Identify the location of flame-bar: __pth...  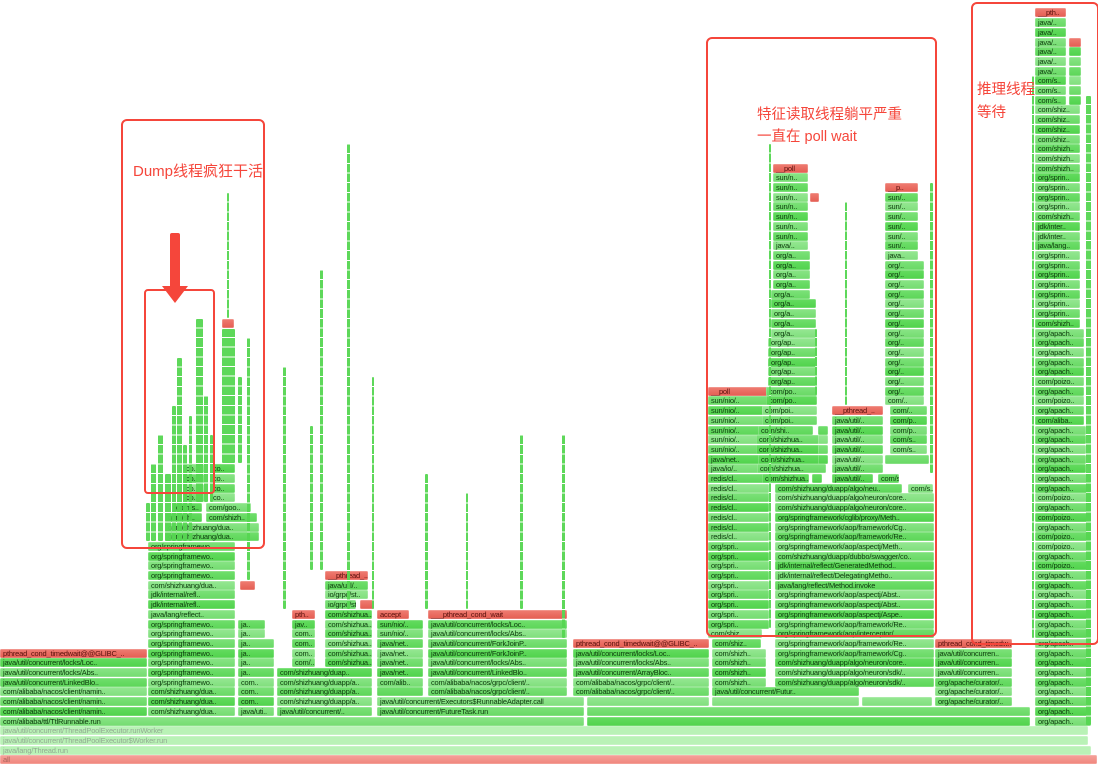
(1051, 13).